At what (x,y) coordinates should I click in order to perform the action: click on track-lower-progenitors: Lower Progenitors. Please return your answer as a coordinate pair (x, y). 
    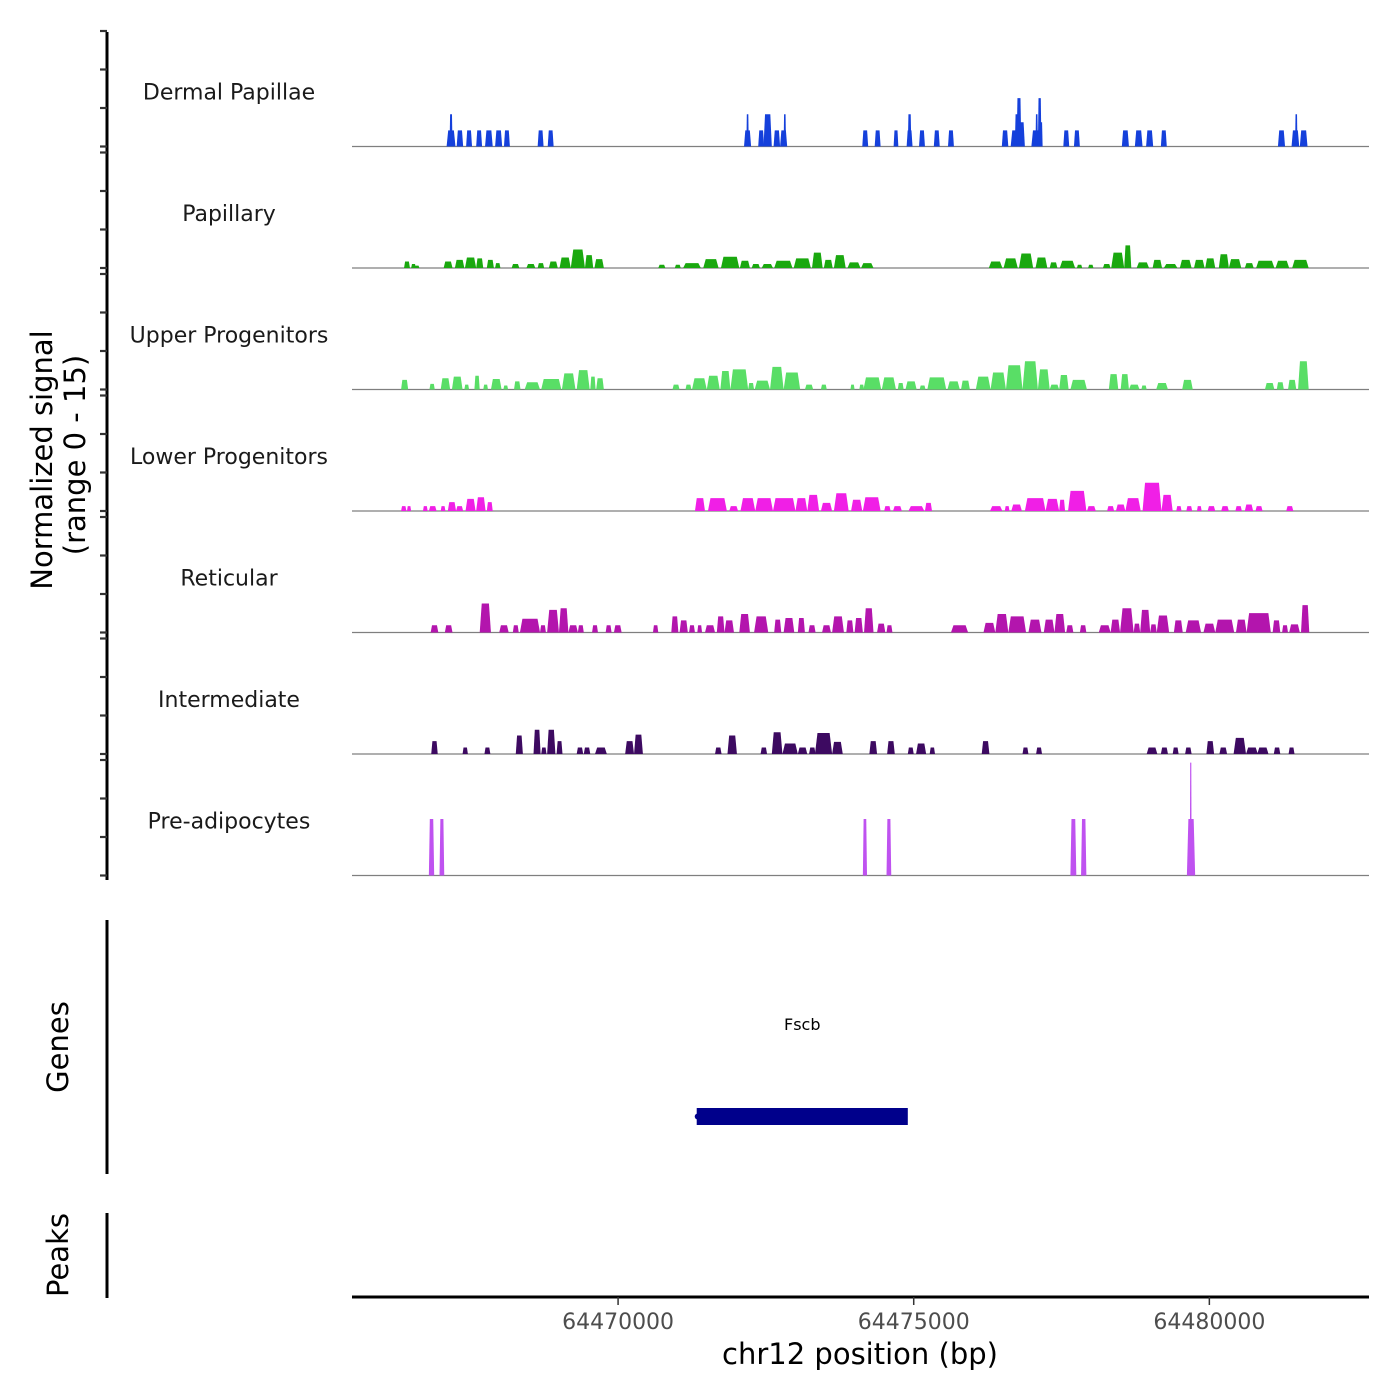
    Looking at the image, I should click on (749, 478).